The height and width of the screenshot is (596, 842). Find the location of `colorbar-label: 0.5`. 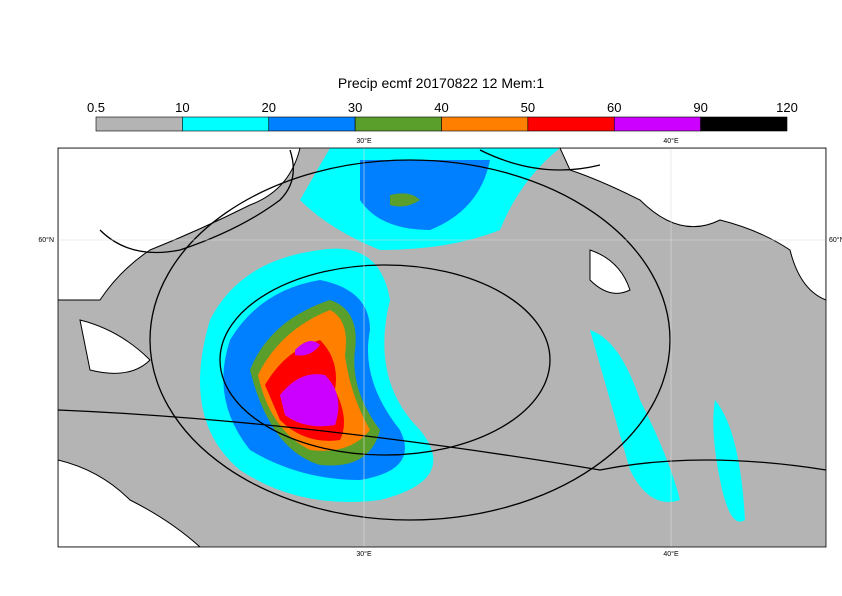

colorbar-label: 0.5 is located at coordinates (96, 107).